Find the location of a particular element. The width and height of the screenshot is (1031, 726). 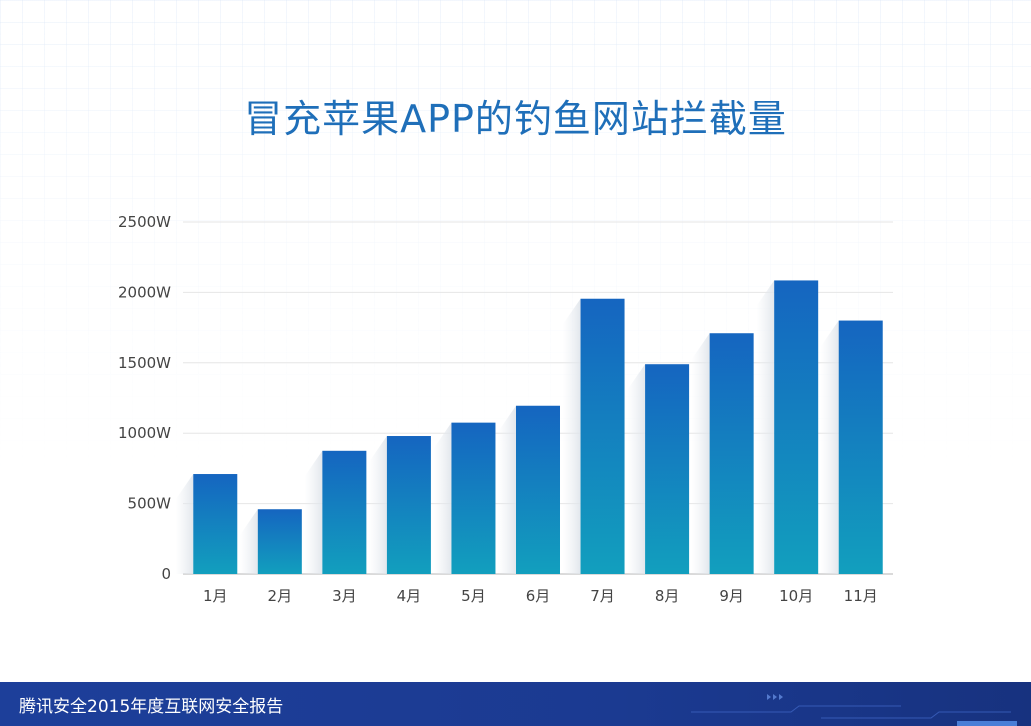

y-tick-label: 1000W is located at coordinates (144, 433).